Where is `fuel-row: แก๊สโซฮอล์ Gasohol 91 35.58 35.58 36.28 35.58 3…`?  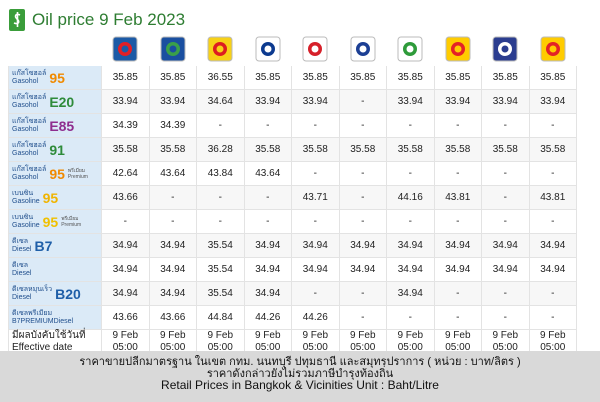
fuel-row: แก๊สโซฮอล์ Gasohol 91 35.58 35.58 36.28 35.58 3… is located at coordinates (292, 149).